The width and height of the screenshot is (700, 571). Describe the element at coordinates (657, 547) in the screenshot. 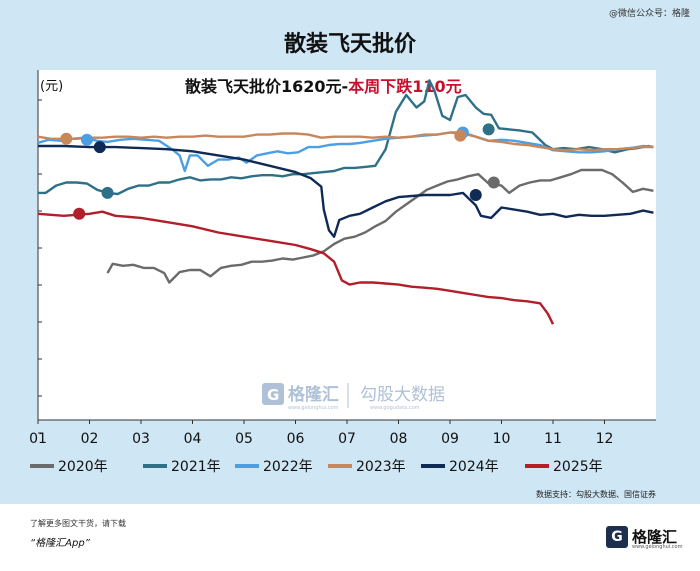

I see `footer-brand-sub: www.gelonghui.com` at that location.